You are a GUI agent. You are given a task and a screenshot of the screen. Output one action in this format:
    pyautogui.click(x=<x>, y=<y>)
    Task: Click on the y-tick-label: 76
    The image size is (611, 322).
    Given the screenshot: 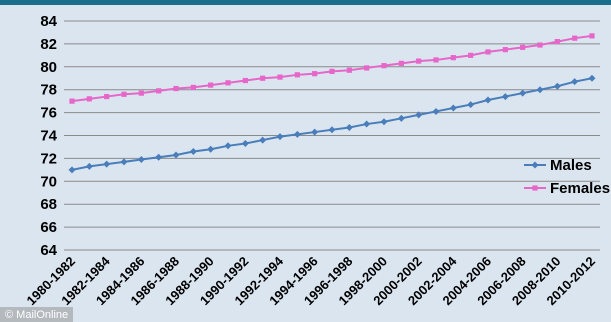 What is the action you would take?
    pyautogui.click(x=48, y=113)
    